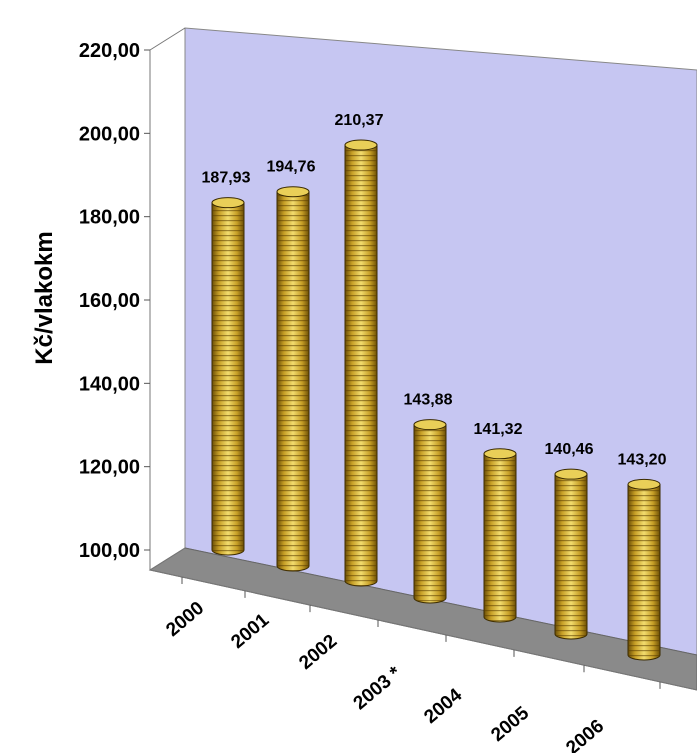 This screenshot has height=753, width=697. What do you see at coordinates (109, 51) in the screenshot?
I see `y-tick-label: 220,00` at bounding box center [109, 51].